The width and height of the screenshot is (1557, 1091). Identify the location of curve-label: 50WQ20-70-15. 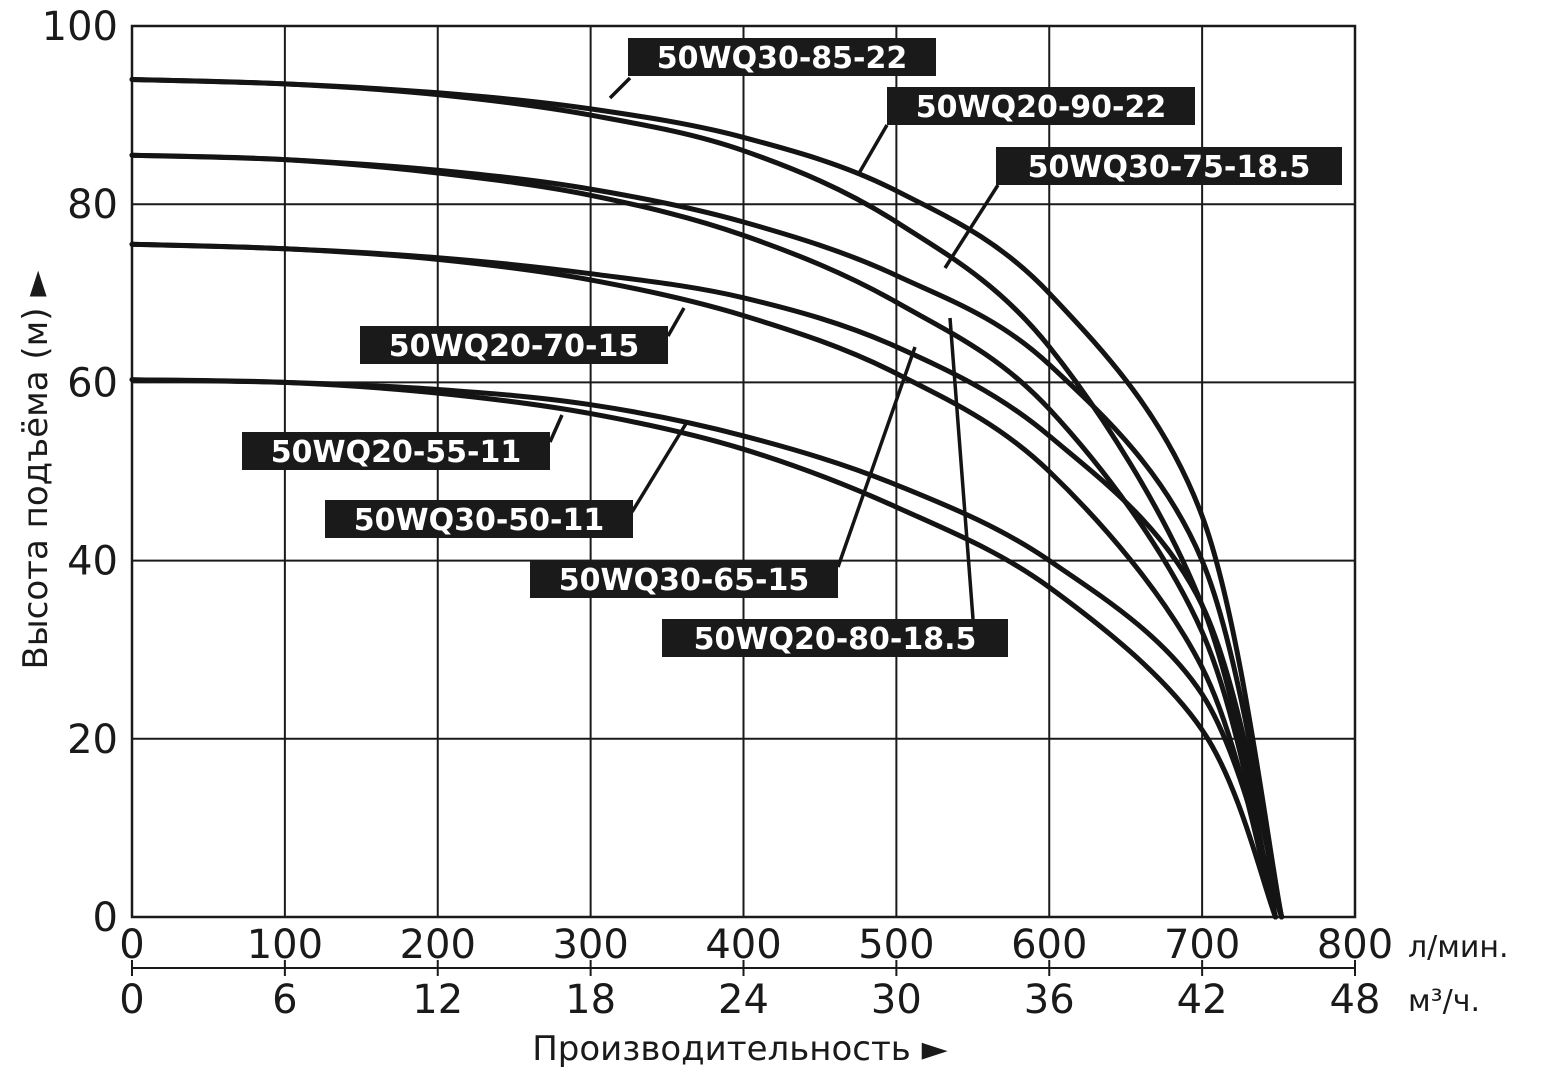
(514, 346).